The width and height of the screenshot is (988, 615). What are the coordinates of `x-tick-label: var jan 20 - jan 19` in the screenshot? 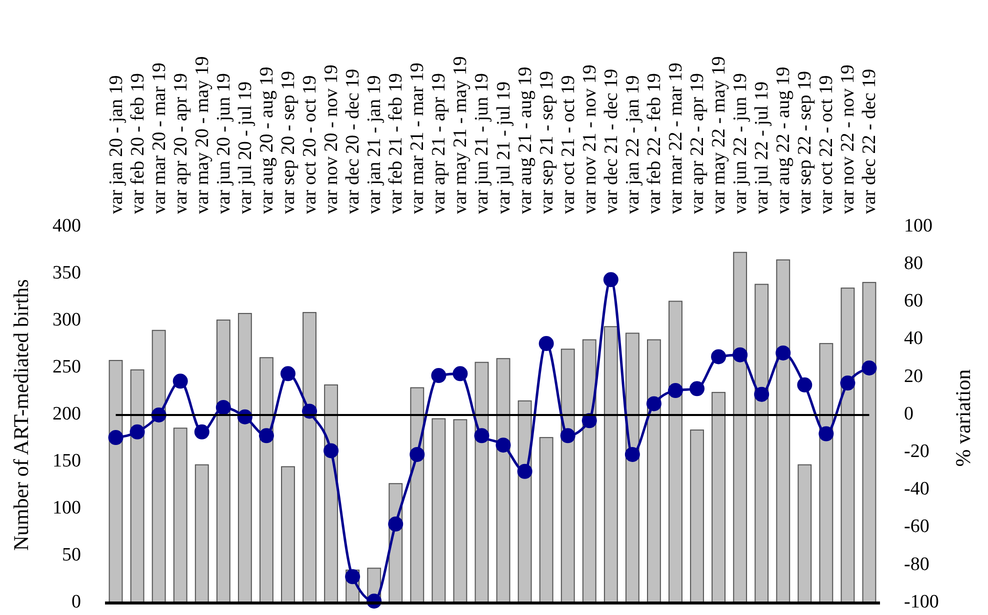 It's located at (116, 144).